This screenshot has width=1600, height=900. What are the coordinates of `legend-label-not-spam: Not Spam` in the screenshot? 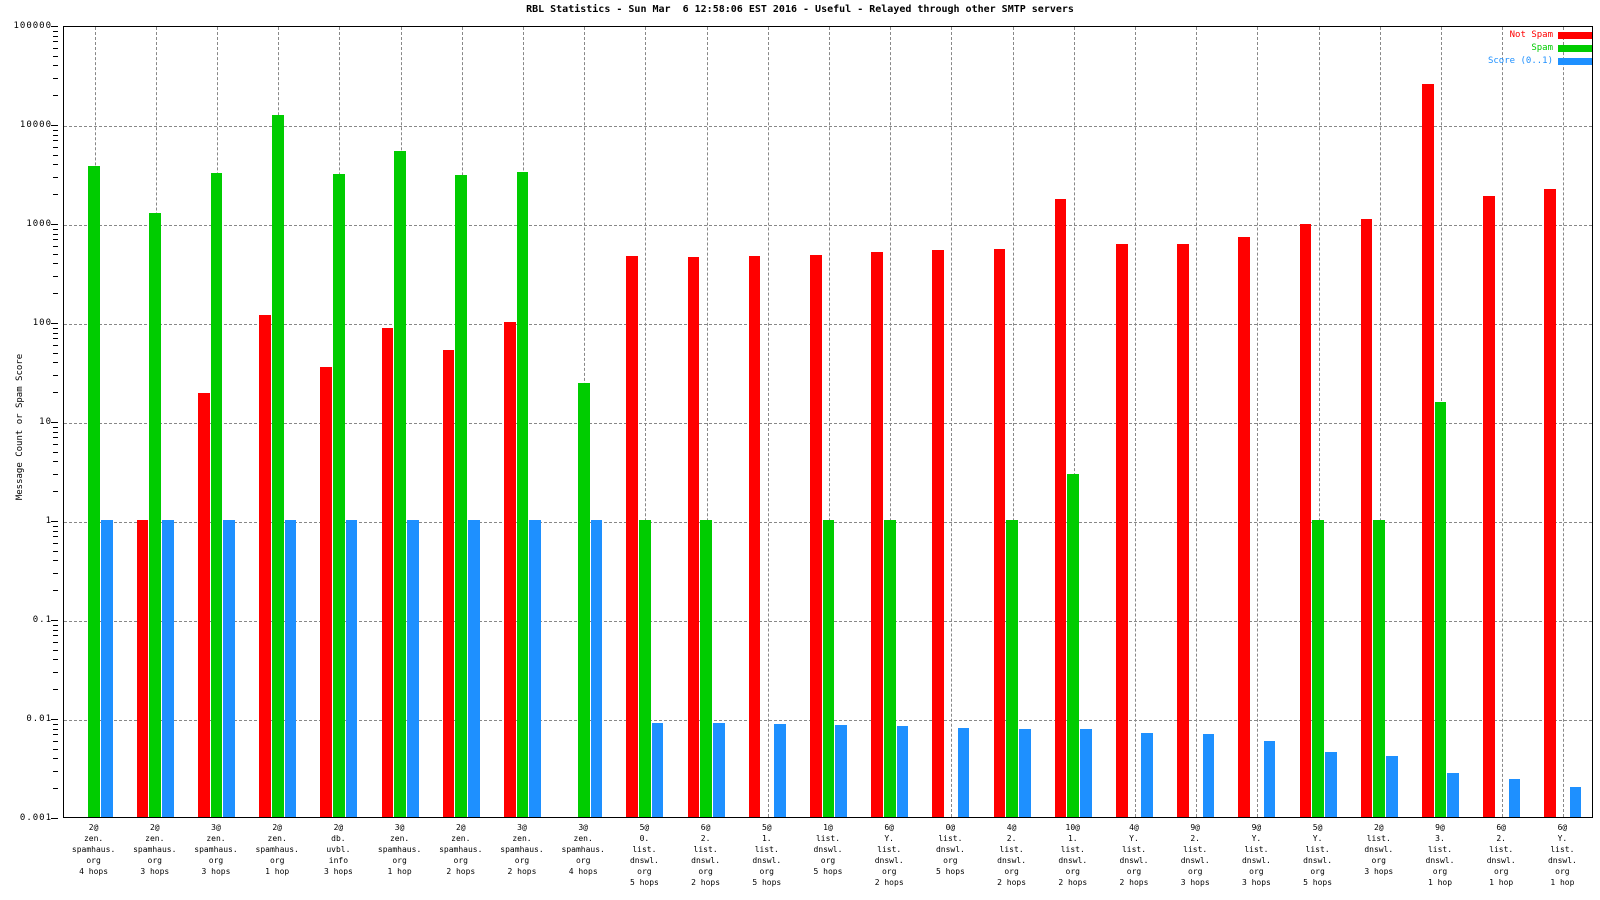 It's located at (1531, 35).